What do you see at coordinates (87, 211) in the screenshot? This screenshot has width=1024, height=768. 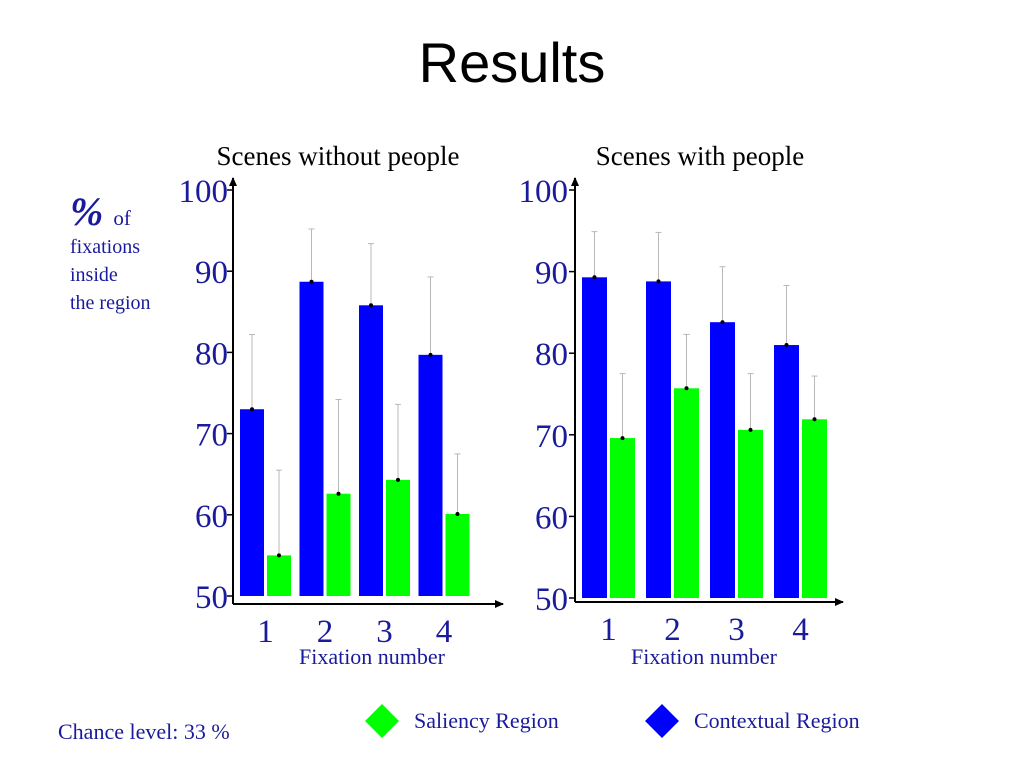 I see `percent-symbol: %` at bounding box center [87, 211].